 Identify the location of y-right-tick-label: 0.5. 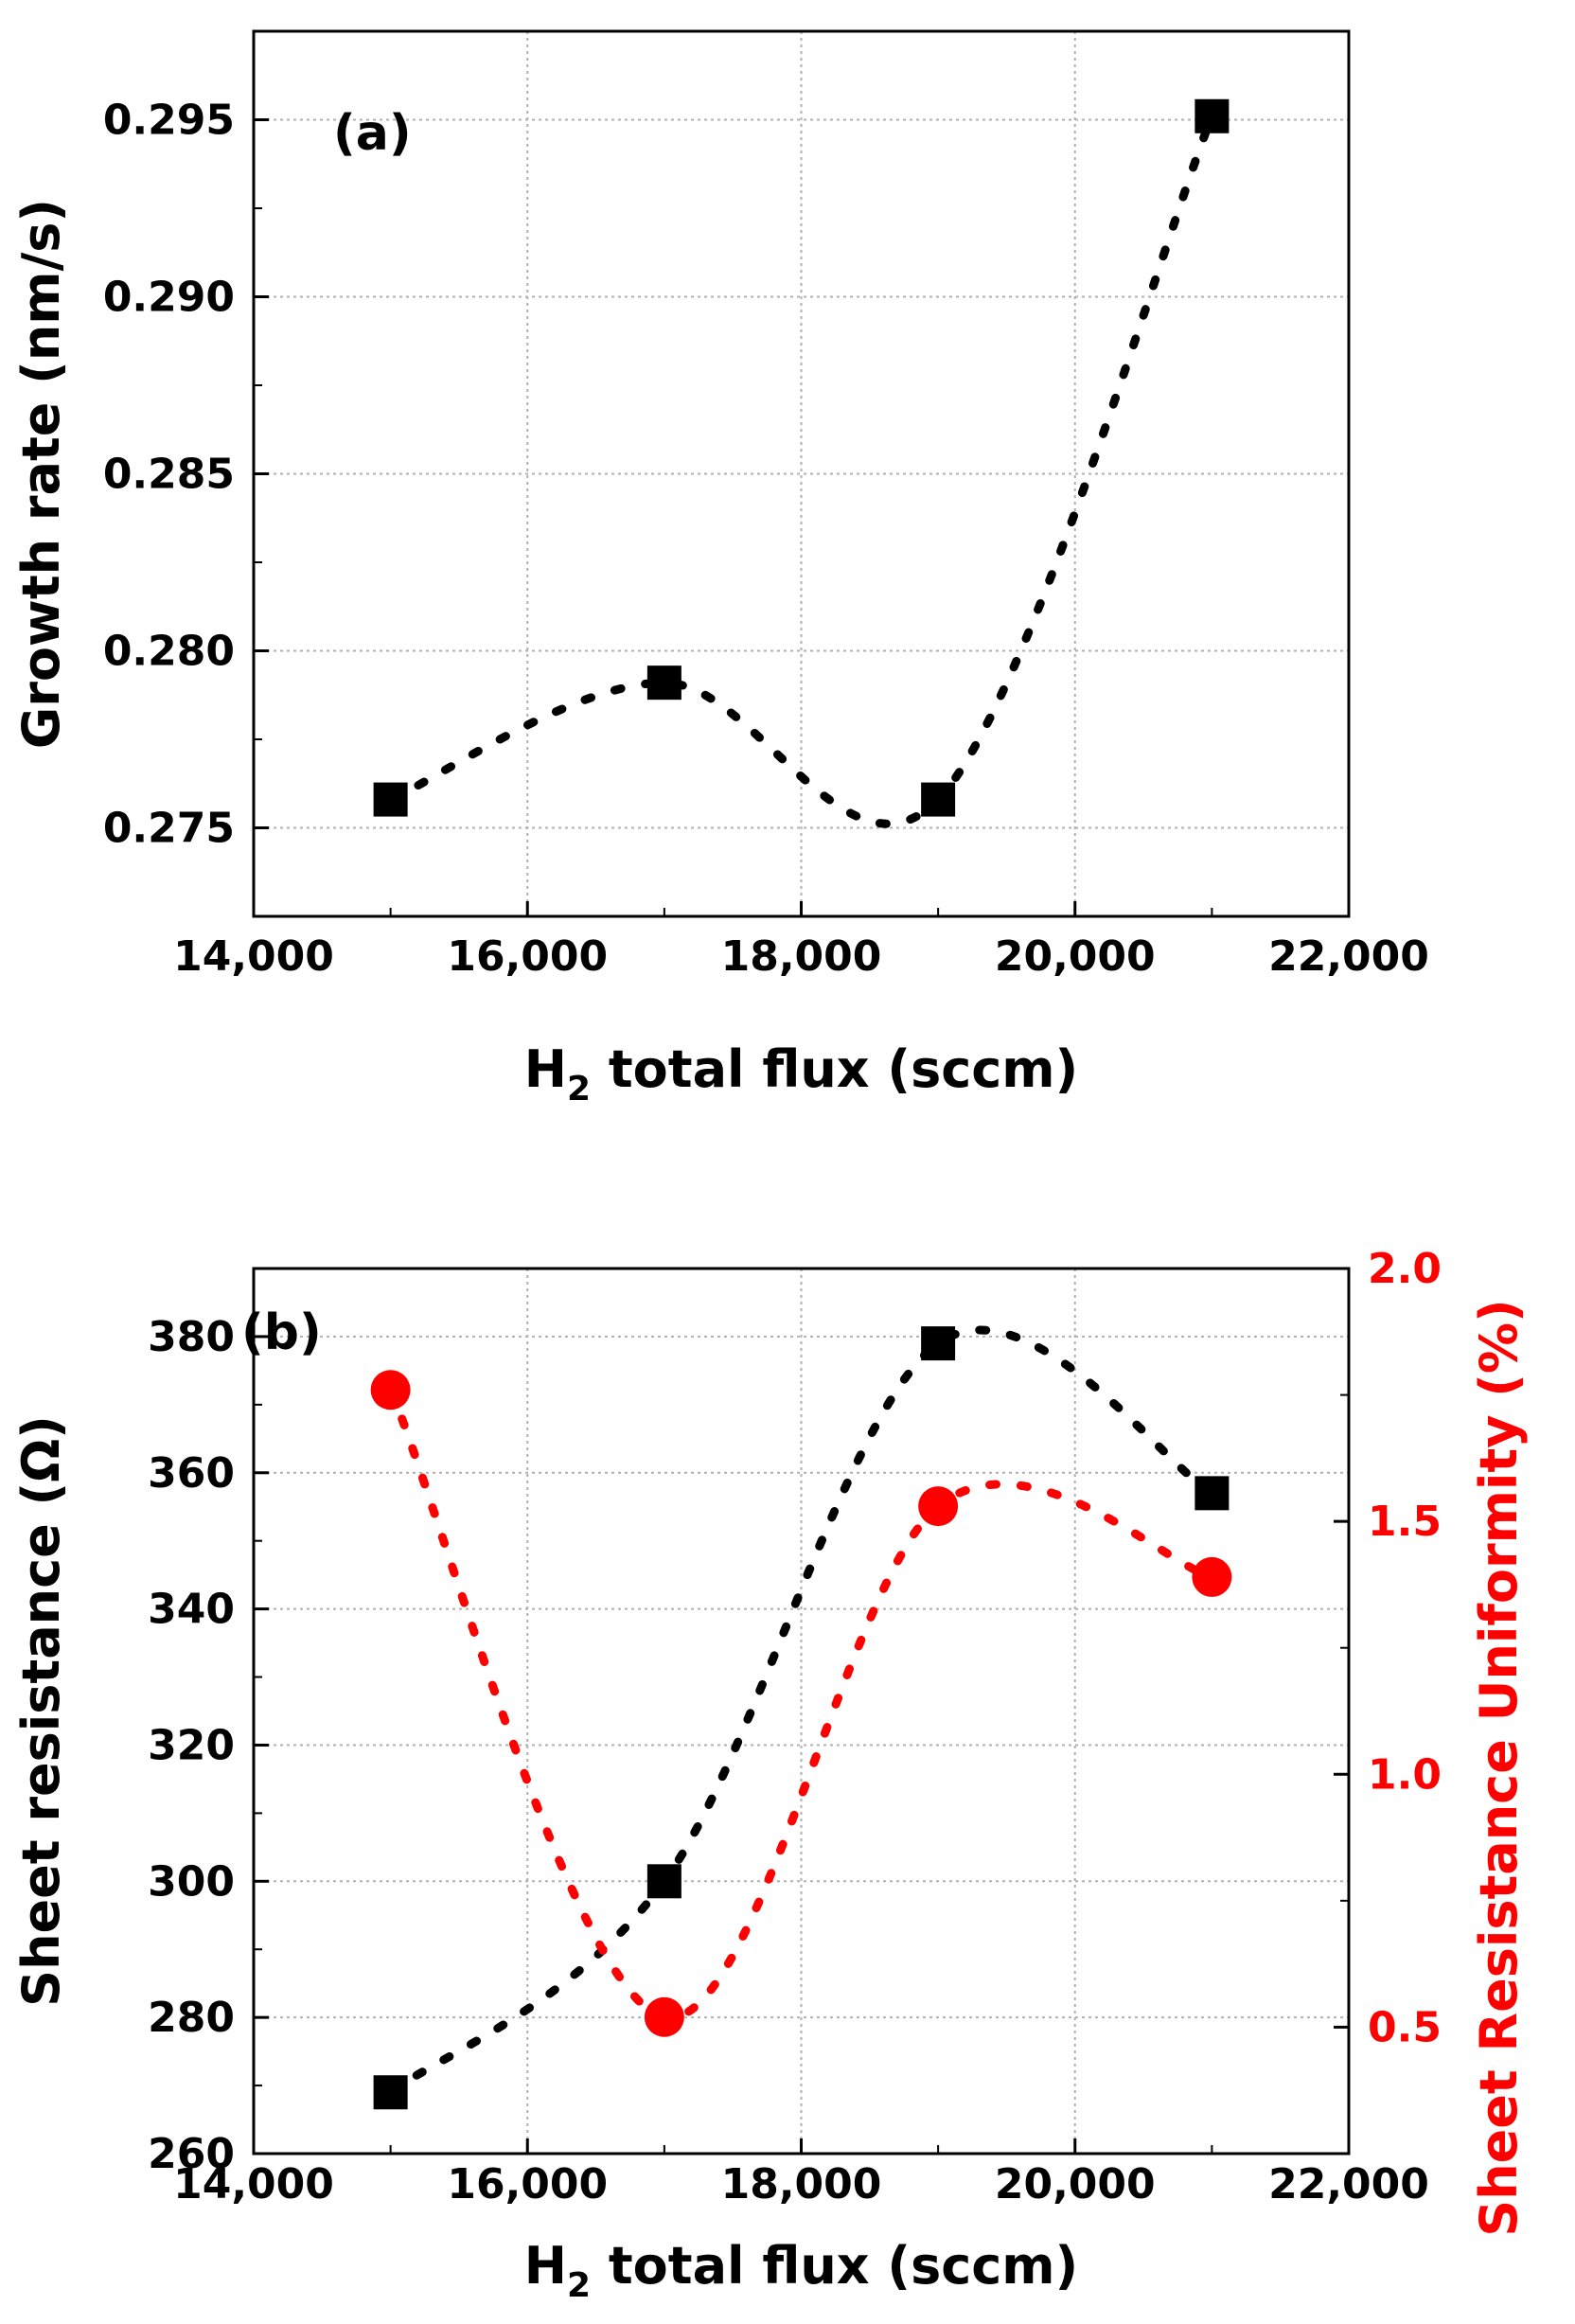
(1405, 2027).